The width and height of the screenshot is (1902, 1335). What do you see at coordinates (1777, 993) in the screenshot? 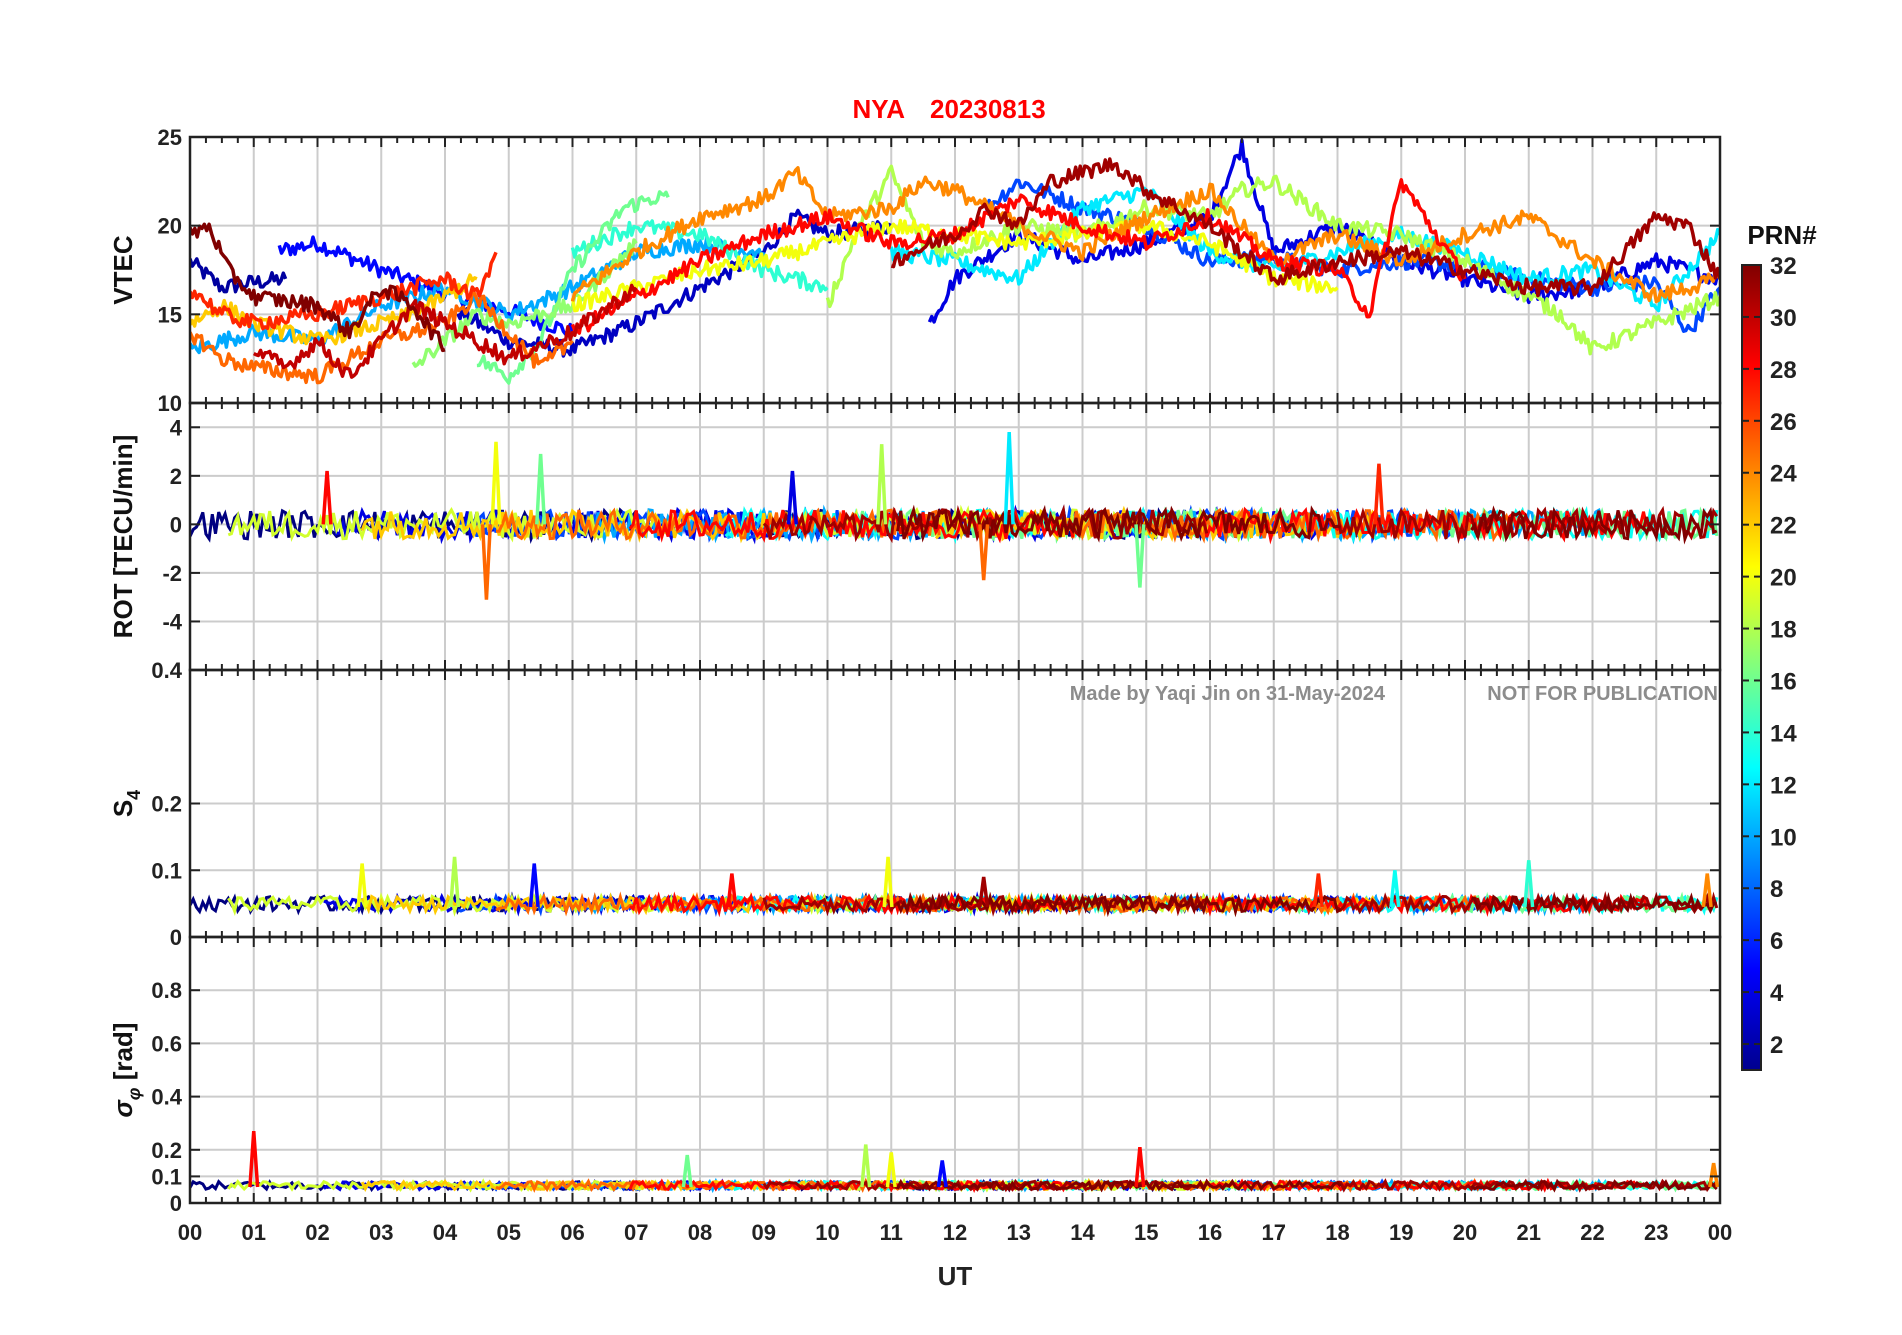
I see `colorbar-tick-label: 4` at bounding box center [1777, 993].